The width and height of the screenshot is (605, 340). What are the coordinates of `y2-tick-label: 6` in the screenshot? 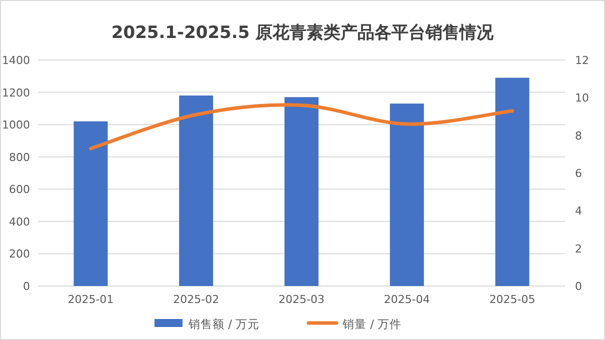 It's located at (578, 173).